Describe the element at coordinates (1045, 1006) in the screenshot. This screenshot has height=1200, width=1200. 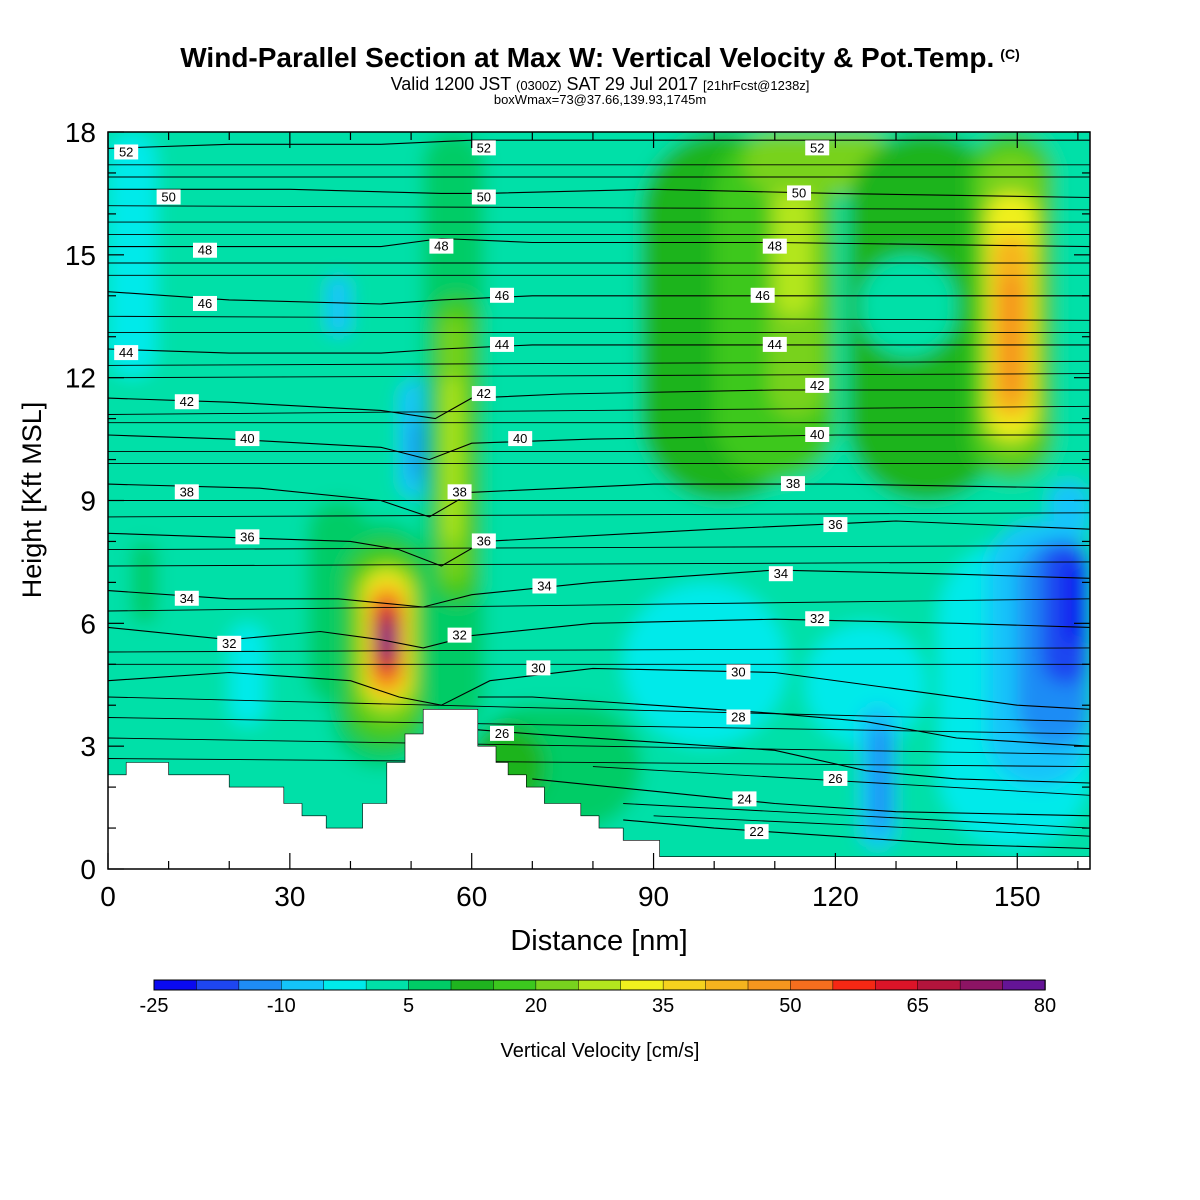
I see `colorbar-tick-label: 80` at that location.